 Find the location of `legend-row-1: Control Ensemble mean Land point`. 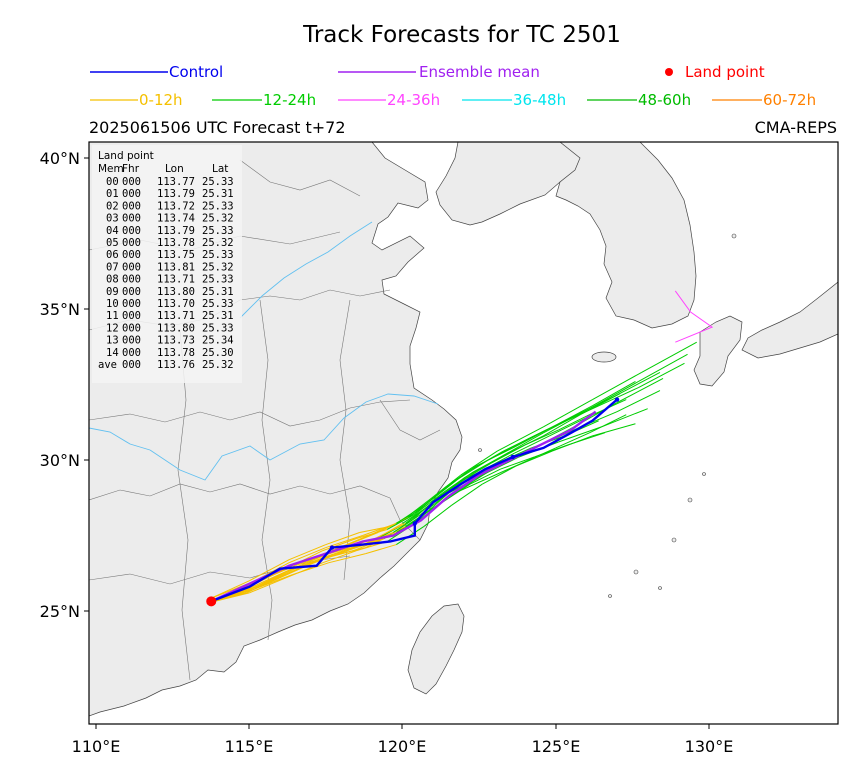

legend-row-1: Control Ensemble mean Land point is located at coordinates (427, 72).